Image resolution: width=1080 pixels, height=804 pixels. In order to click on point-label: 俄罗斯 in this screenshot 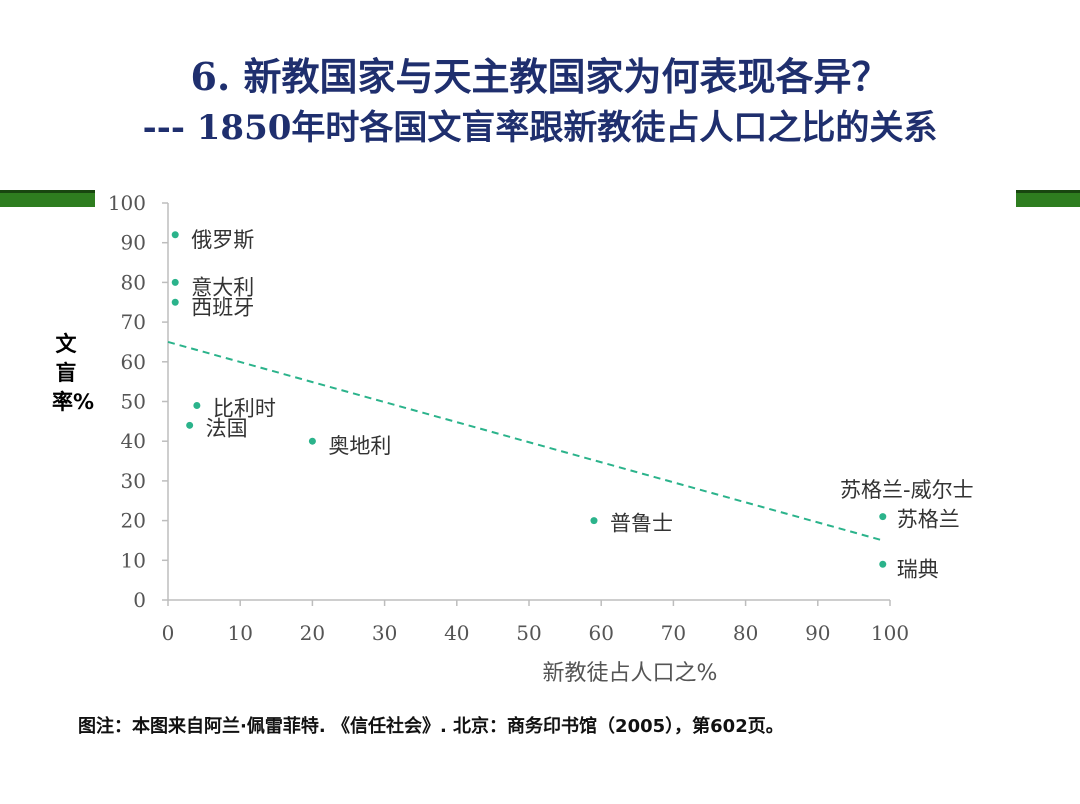, I will do `click(222, 240)`.